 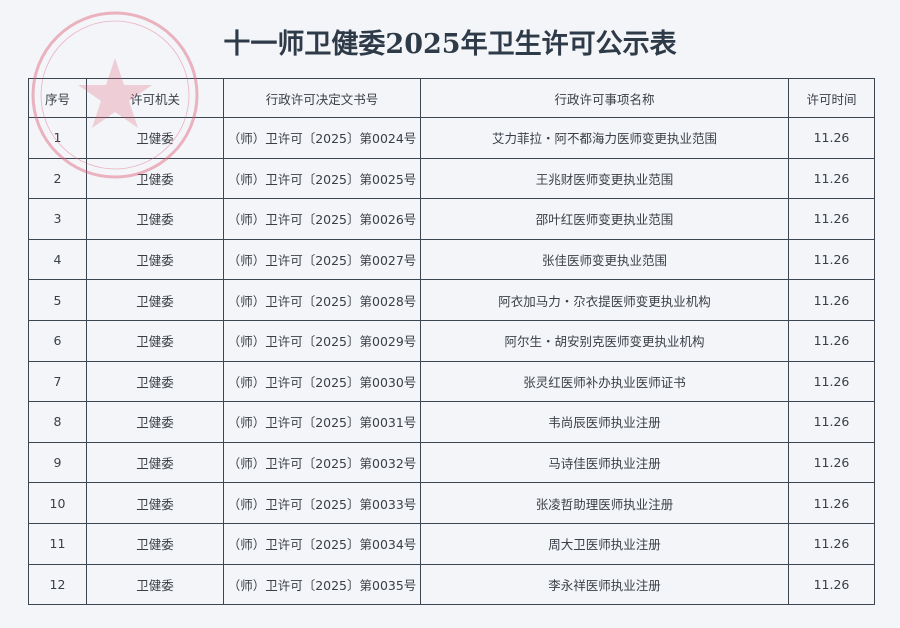 What do you see at coordinates (322, 340) in the screenshot?
I see `cell-document-number: （师）卫许可〔2025〕第0029号` at bounding box center [322, 340].